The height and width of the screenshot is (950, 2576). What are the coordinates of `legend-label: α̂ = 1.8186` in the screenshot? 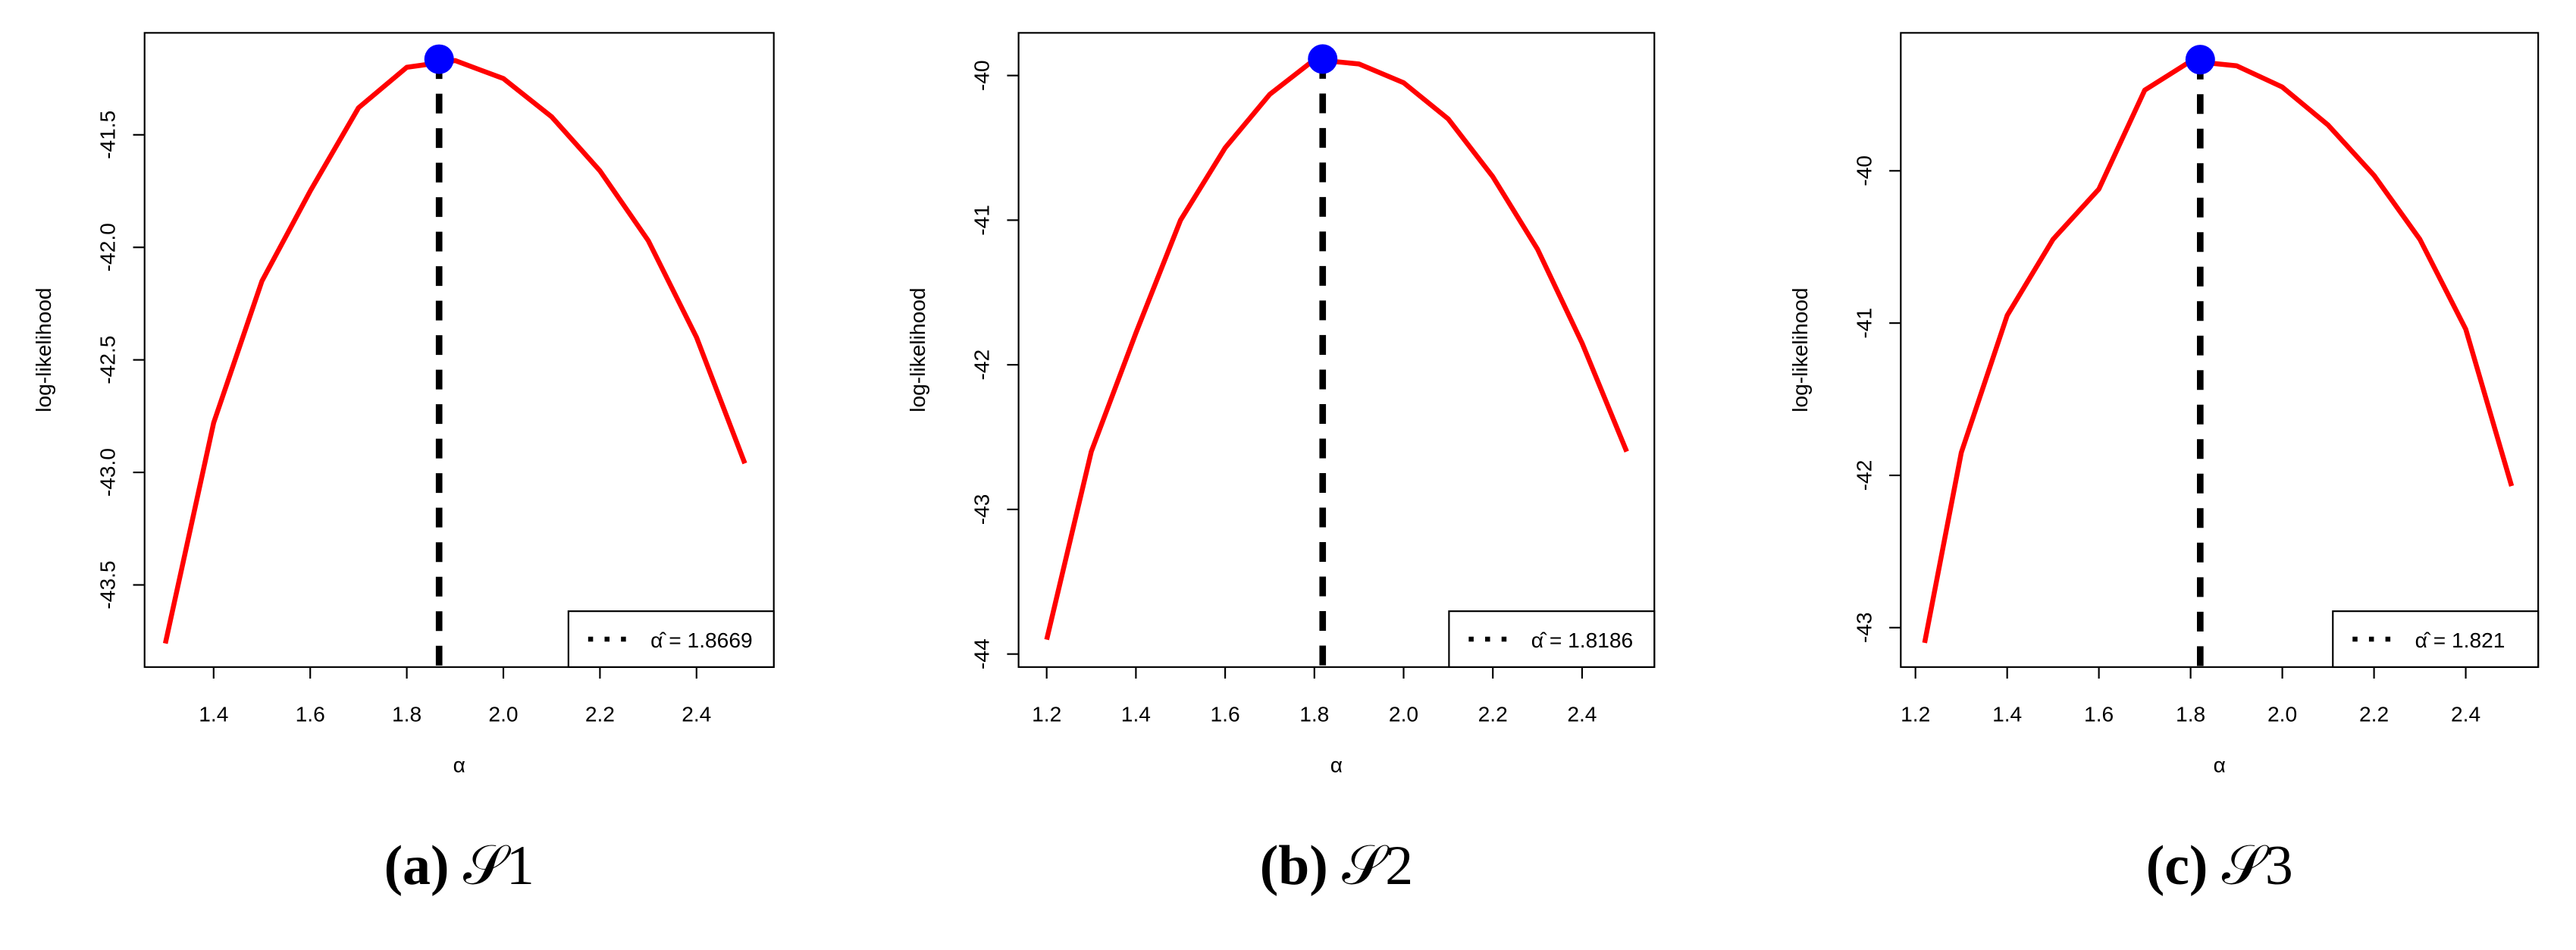 It's located at (1583, 640).